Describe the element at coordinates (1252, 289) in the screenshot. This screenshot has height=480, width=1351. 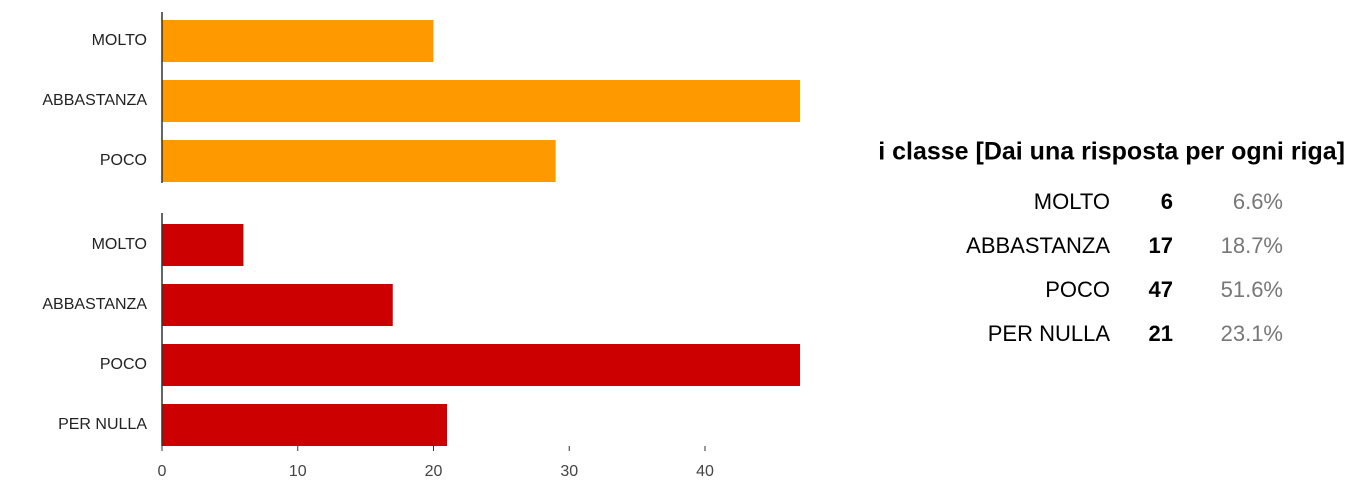
I see `row-percent: 51.6%` at that location.